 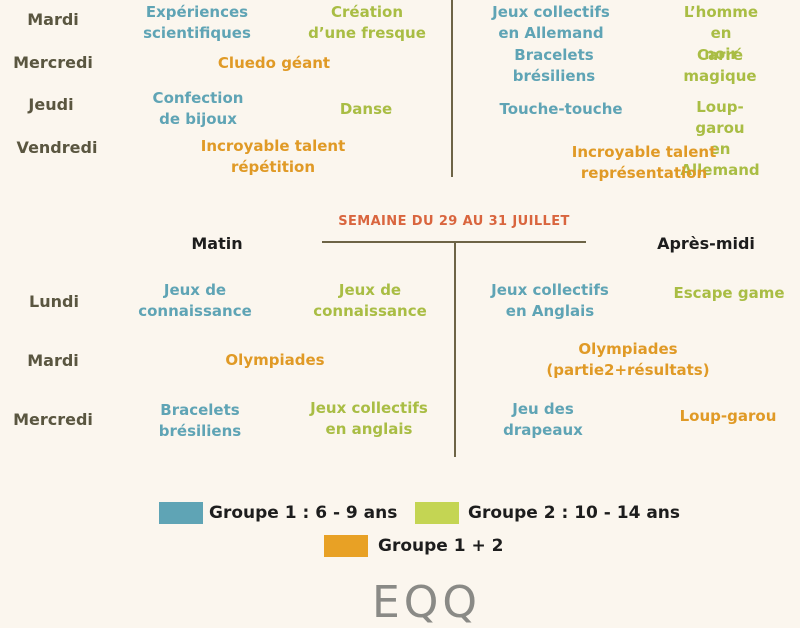 I want to click on activity-jeudi-pm-group1: Touche-touche, so click(x=561, y=109).